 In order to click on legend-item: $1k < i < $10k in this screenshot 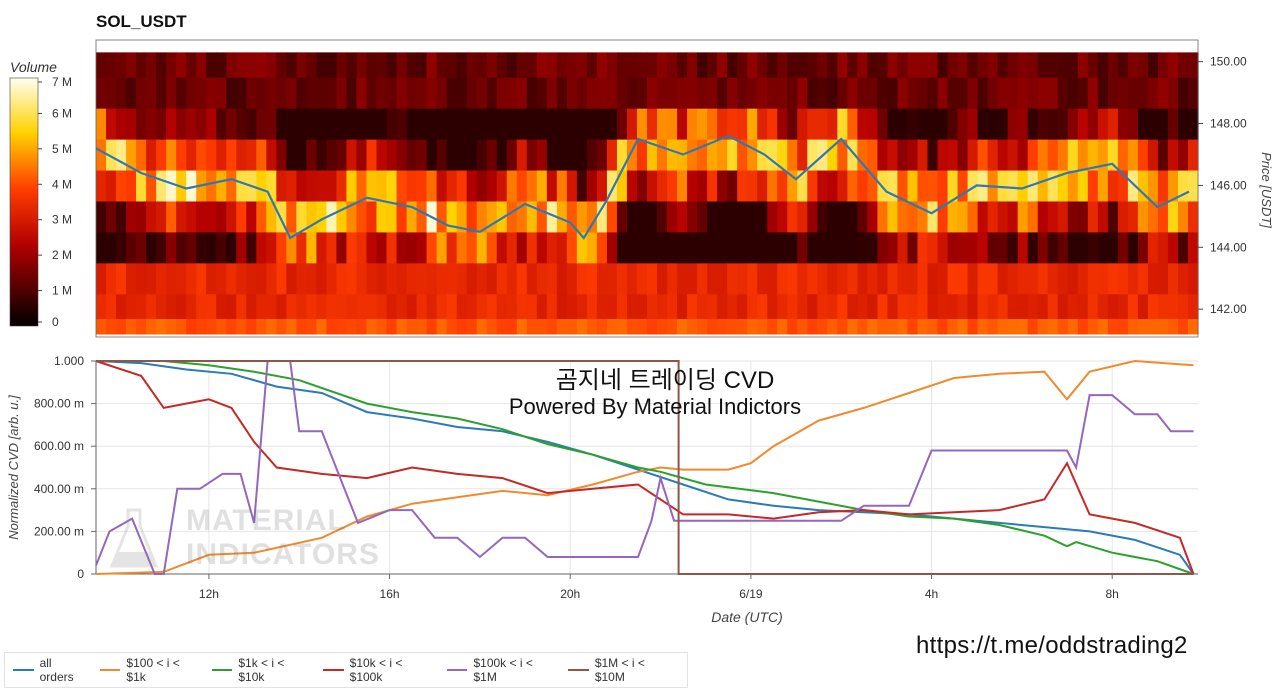, I will do `click(260, 670)`.